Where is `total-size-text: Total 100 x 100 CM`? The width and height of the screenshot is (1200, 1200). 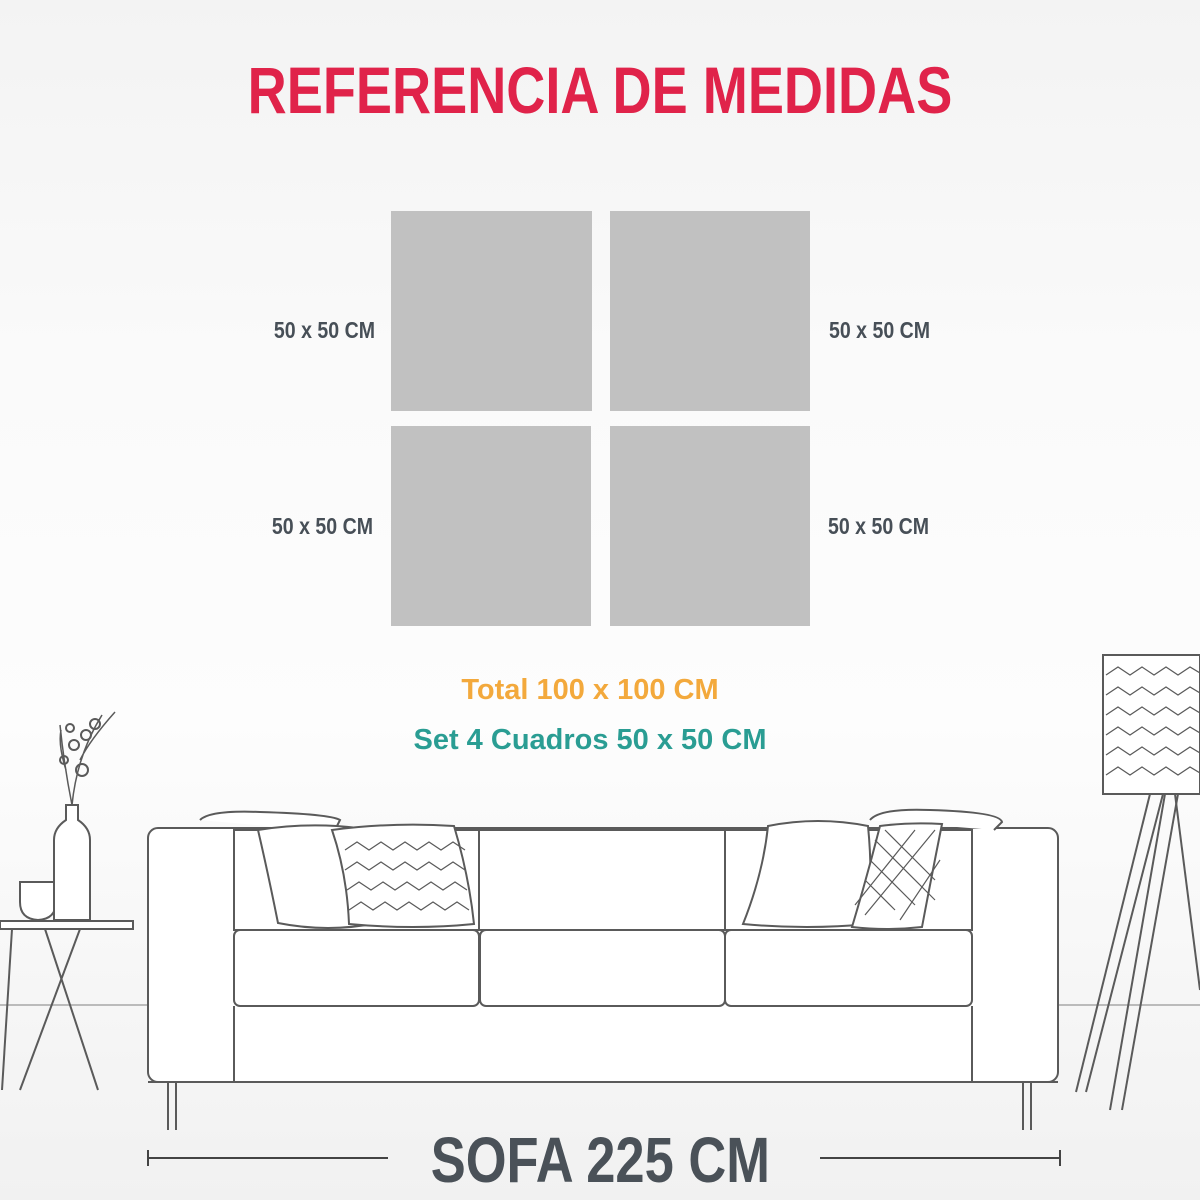 total-size-text: Total 100 x 100 CM is located at coordinates (590, 690).